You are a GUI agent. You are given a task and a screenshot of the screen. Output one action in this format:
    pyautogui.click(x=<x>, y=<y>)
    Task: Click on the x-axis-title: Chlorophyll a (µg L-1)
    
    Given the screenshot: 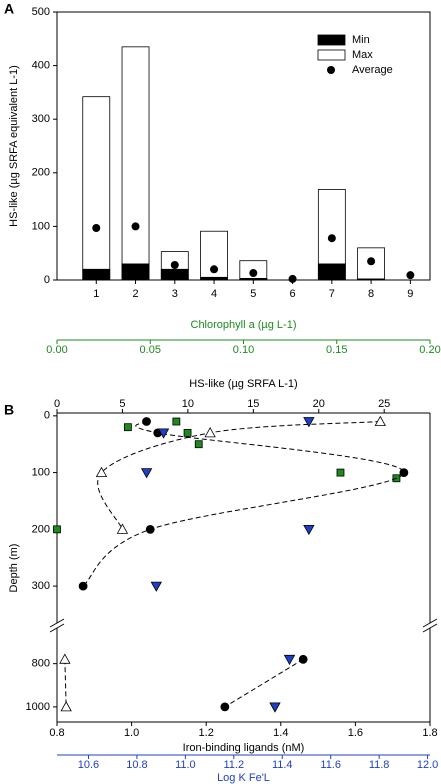 What is the action you would take?
    pyautogui.click(x=244, y=325)
    